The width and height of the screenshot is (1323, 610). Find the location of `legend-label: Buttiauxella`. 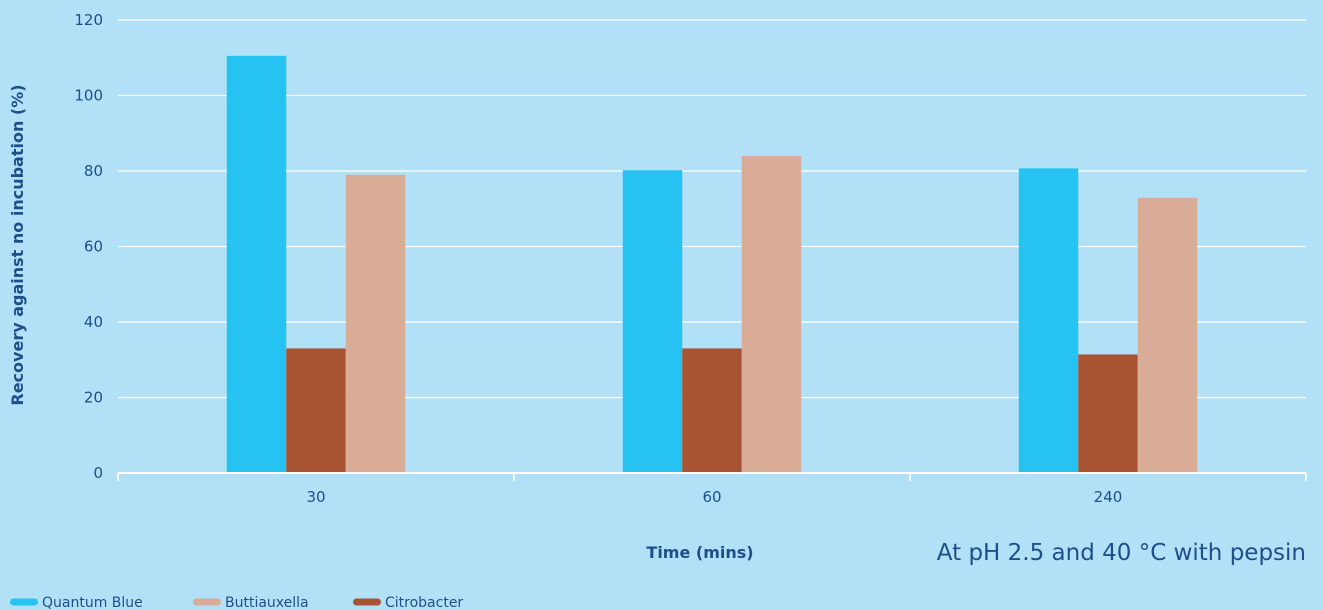

legend-label: Buttiauxella is located at coordinates (267, 602).